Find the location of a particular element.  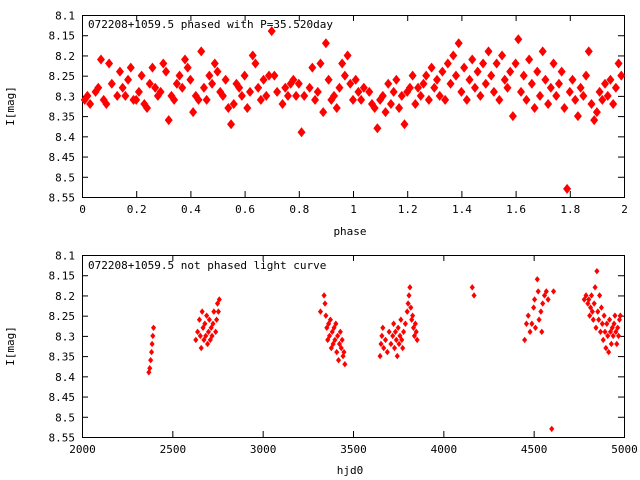

y-tick-label: 8.2 is located at coordinates (65, 296).